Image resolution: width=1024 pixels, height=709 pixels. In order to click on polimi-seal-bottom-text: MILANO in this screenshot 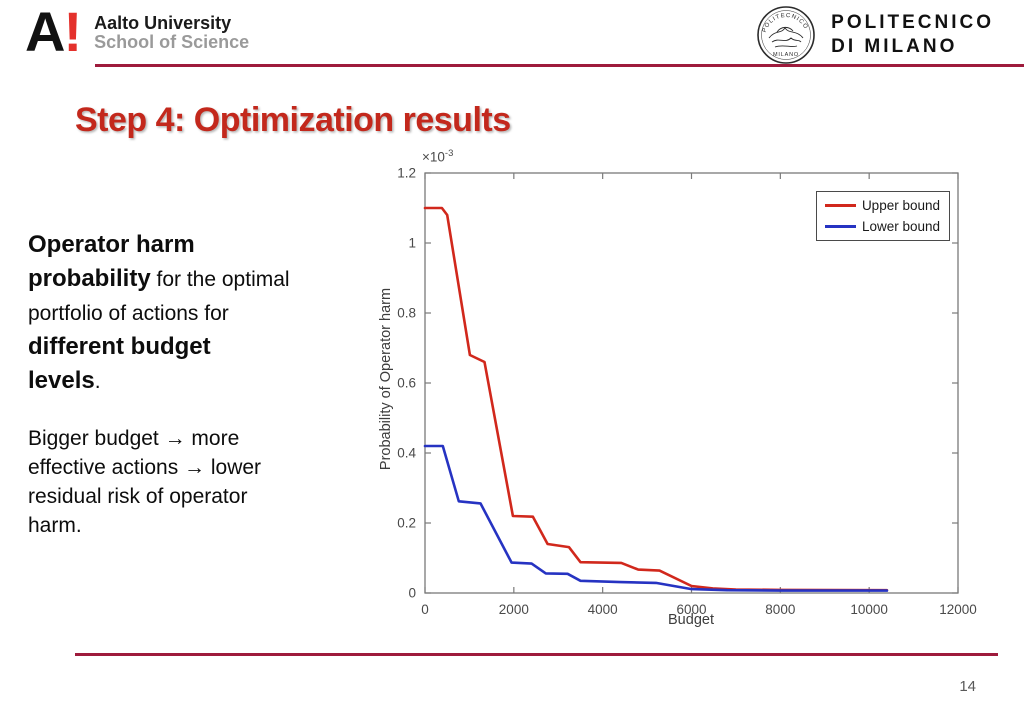, I will do `click(786, 55)`.